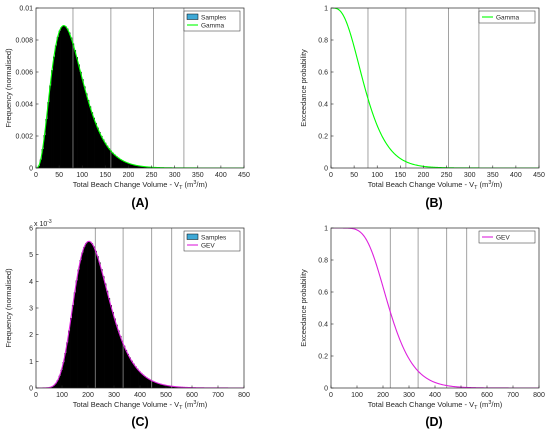 The height and width of the screenshot is (434, 550). I want to click on x-tick-label: 150, so click(105, 175).